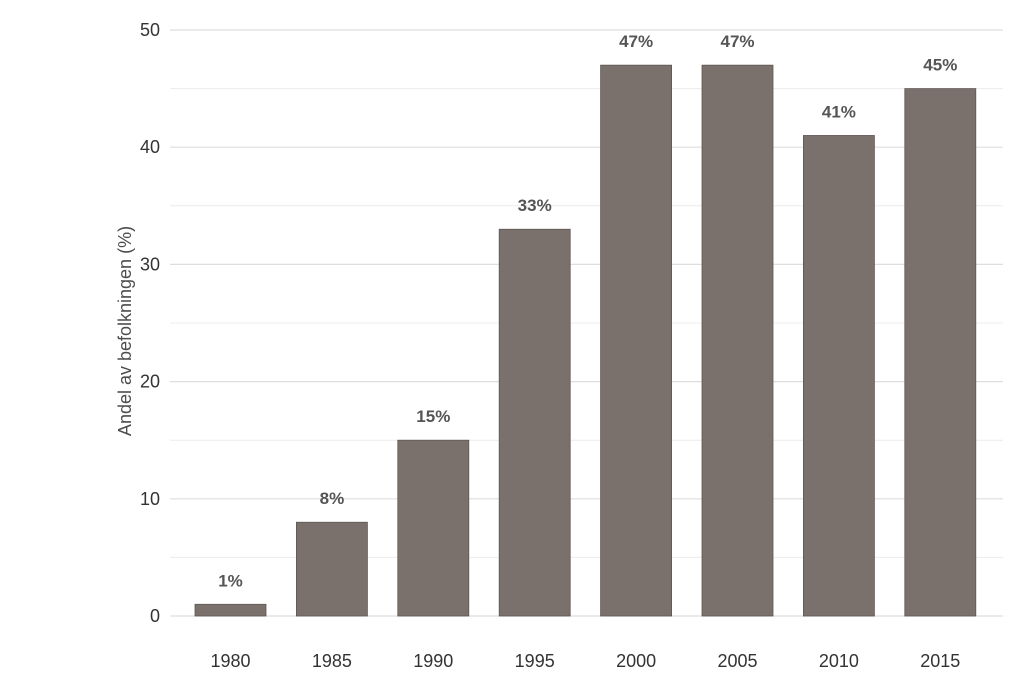 Image resolution: width=1035 pixels, height=694 pixels. What do you see at coordinates (433, 416) in the screenshot?
I see `data-label: 15%` at bounding box center [433, 416].